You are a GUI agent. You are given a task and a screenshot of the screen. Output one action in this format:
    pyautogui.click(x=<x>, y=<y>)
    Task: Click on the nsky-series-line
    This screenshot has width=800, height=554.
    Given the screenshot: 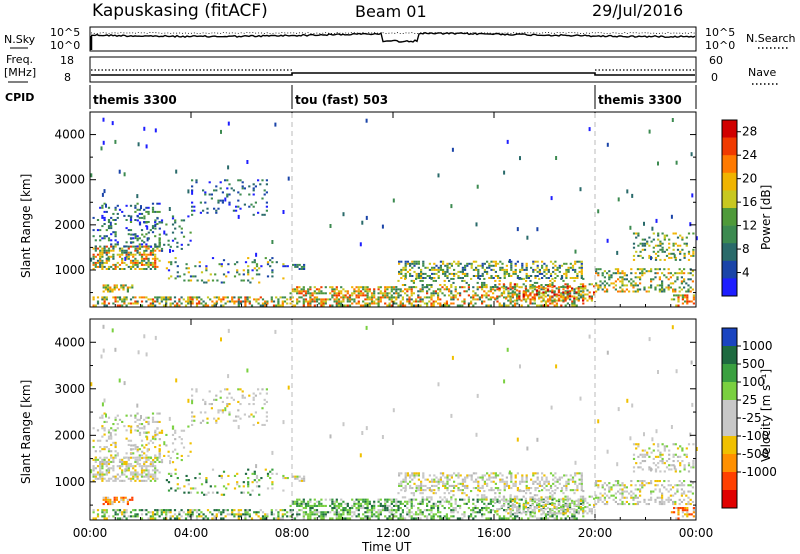 What is the action you would take?
    pyautogui.click(x=393, y=37)
    